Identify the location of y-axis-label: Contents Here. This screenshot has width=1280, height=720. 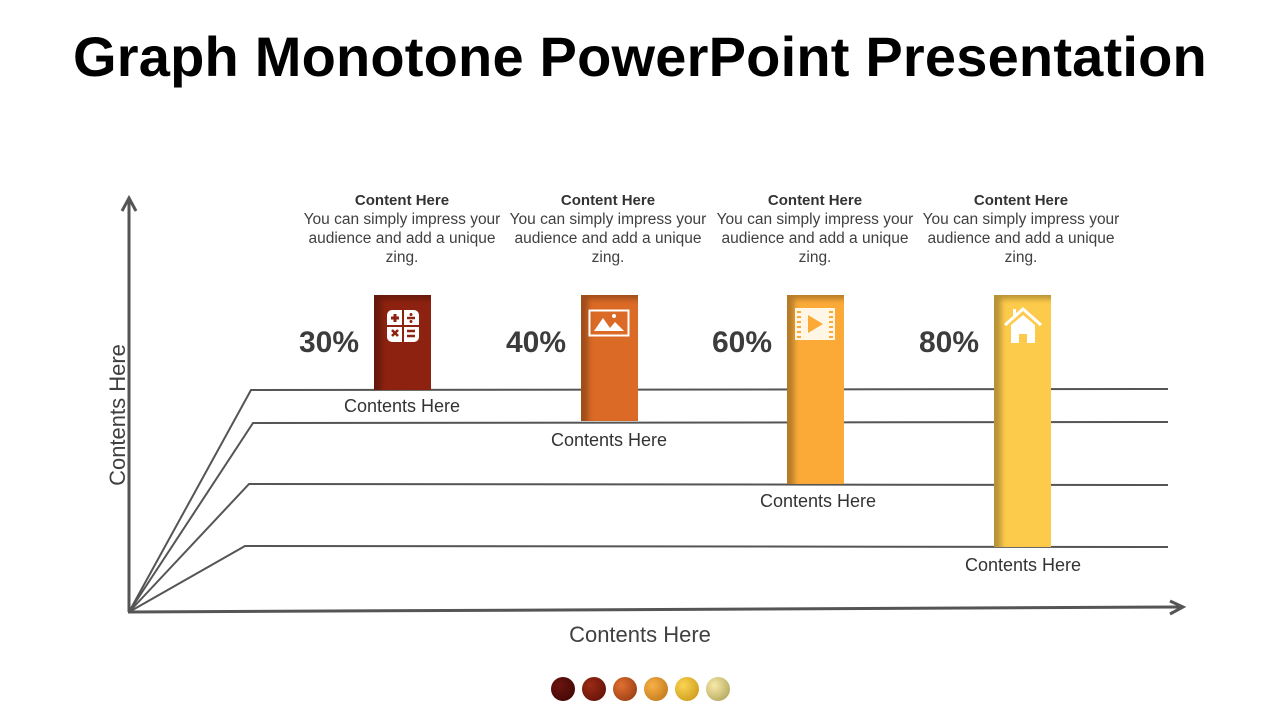
(117, 415).